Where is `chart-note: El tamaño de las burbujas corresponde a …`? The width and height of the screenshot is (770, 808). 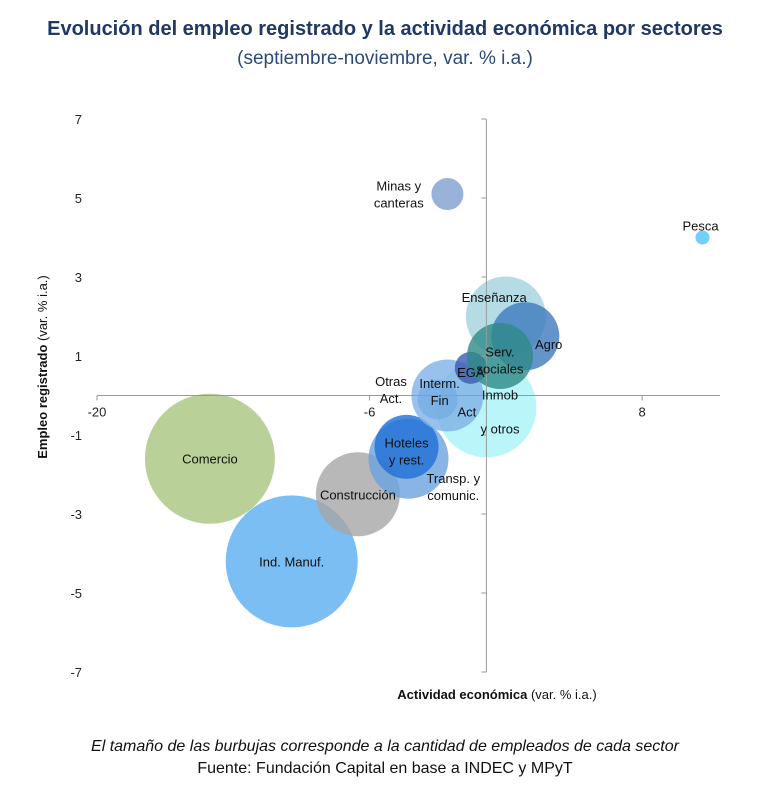 chart-note: El tamaño de las burbujas corresponde a … is located at coordinates (385, 746).